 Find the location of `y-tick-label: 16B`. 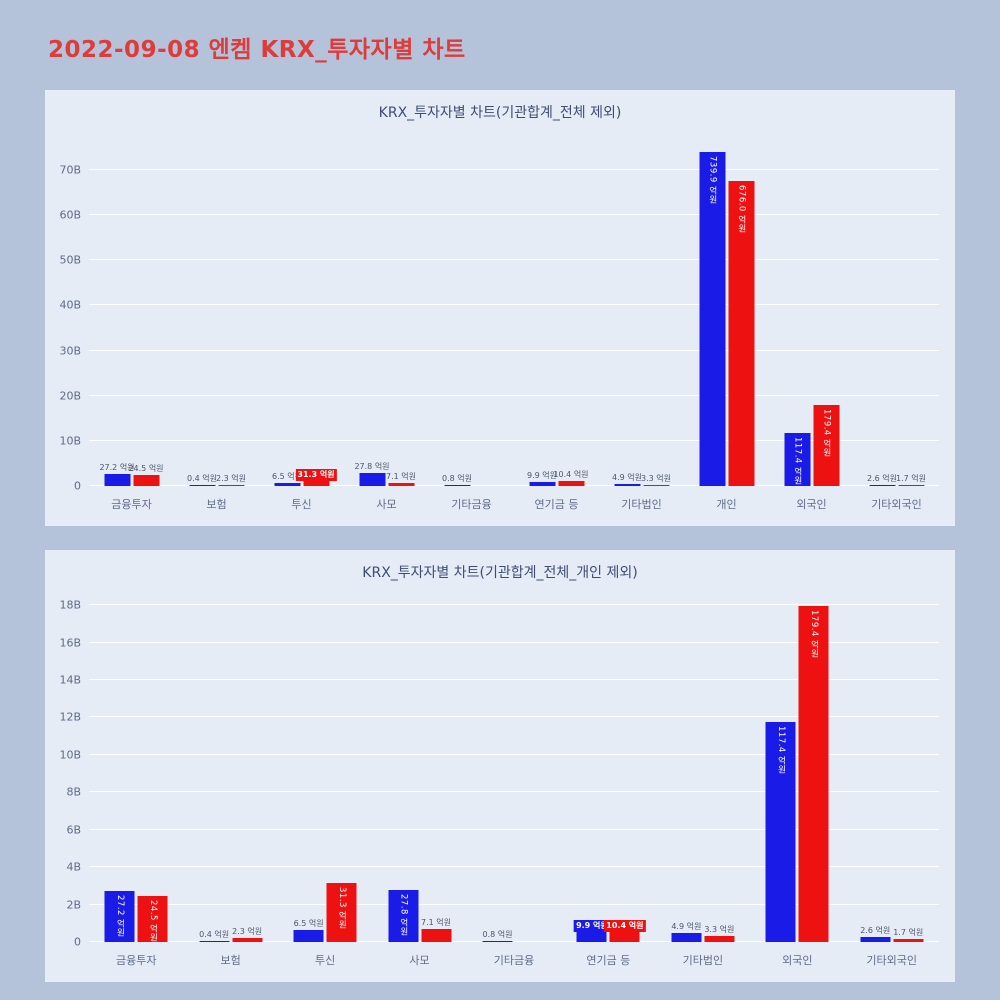

y-tick-label: 16B is located at coordinates (70, 643).